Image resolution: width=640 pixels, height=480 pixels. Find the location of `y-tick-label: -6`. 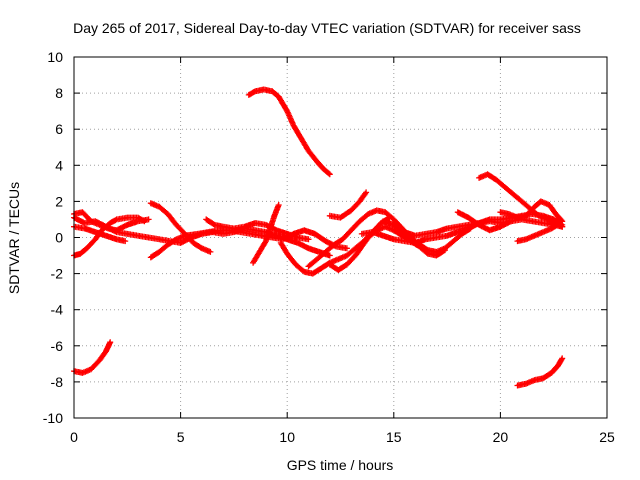

y-tick-label: -6 is located at coordinates (57, 346).